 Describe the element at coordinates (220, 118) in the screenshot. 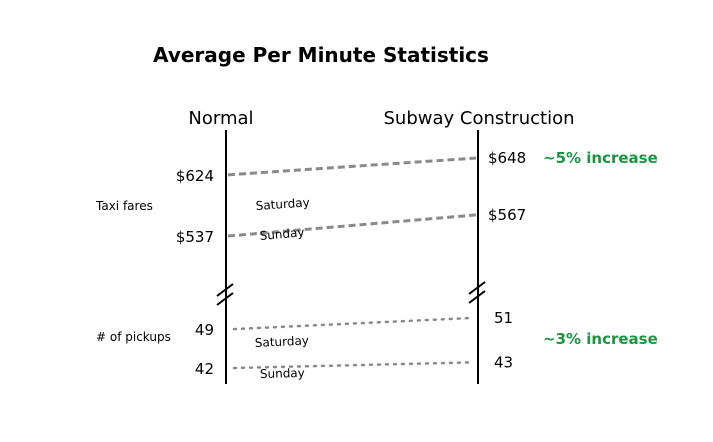

I see `column-header-normal: Normal` at that location.